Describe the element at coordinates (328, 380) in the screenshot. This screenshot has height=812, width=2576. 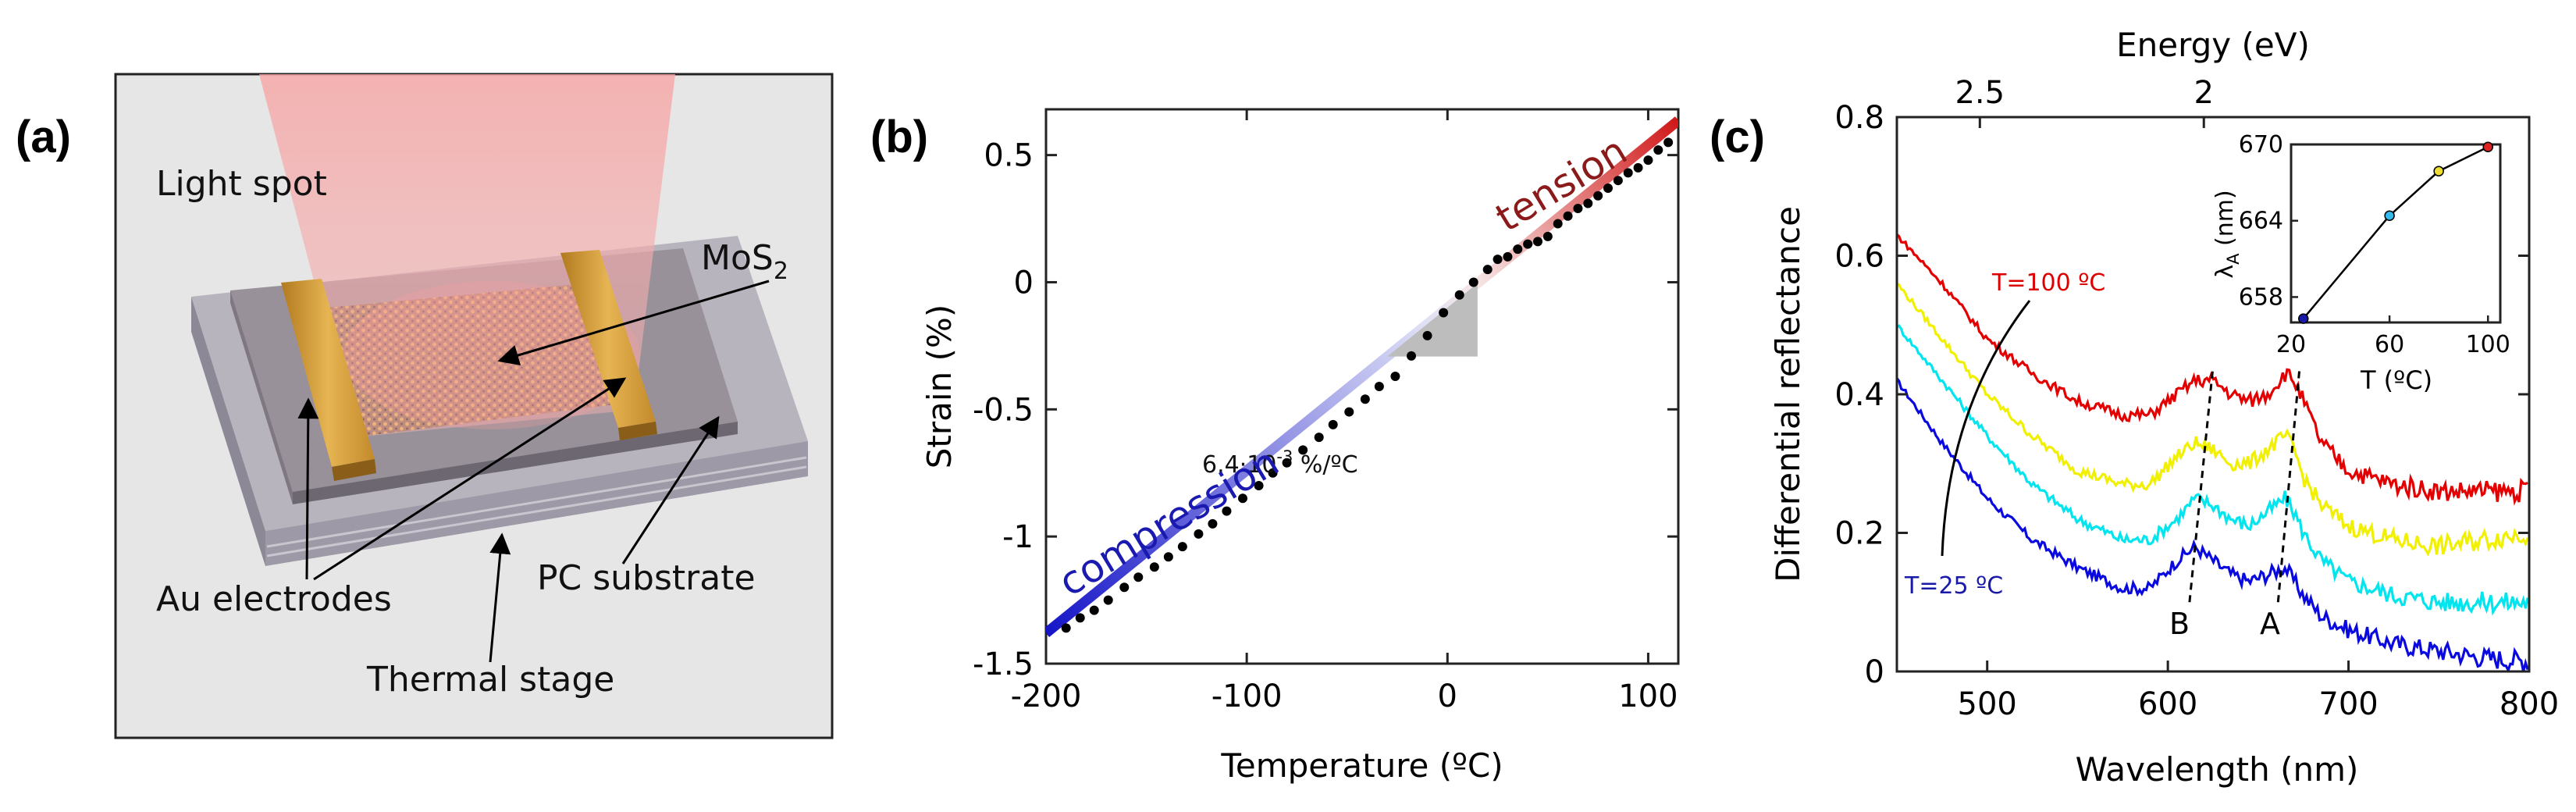
I see `au-electrode-left` at that location.